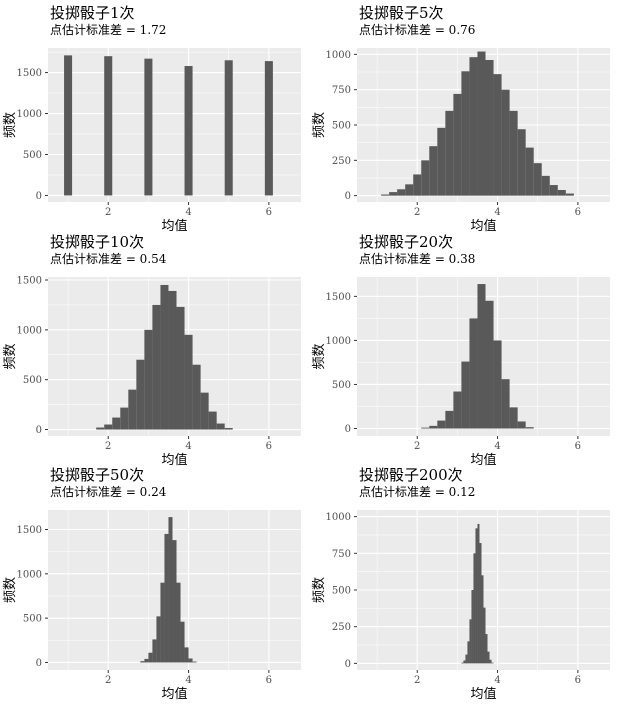 Image resolution: width=618 pixels, height=704 pixels. What do you see at coordinates (97, 475) in the screenshot?
I see `chart-title: 投掷骰子50次` at bounding box center [97, 475].